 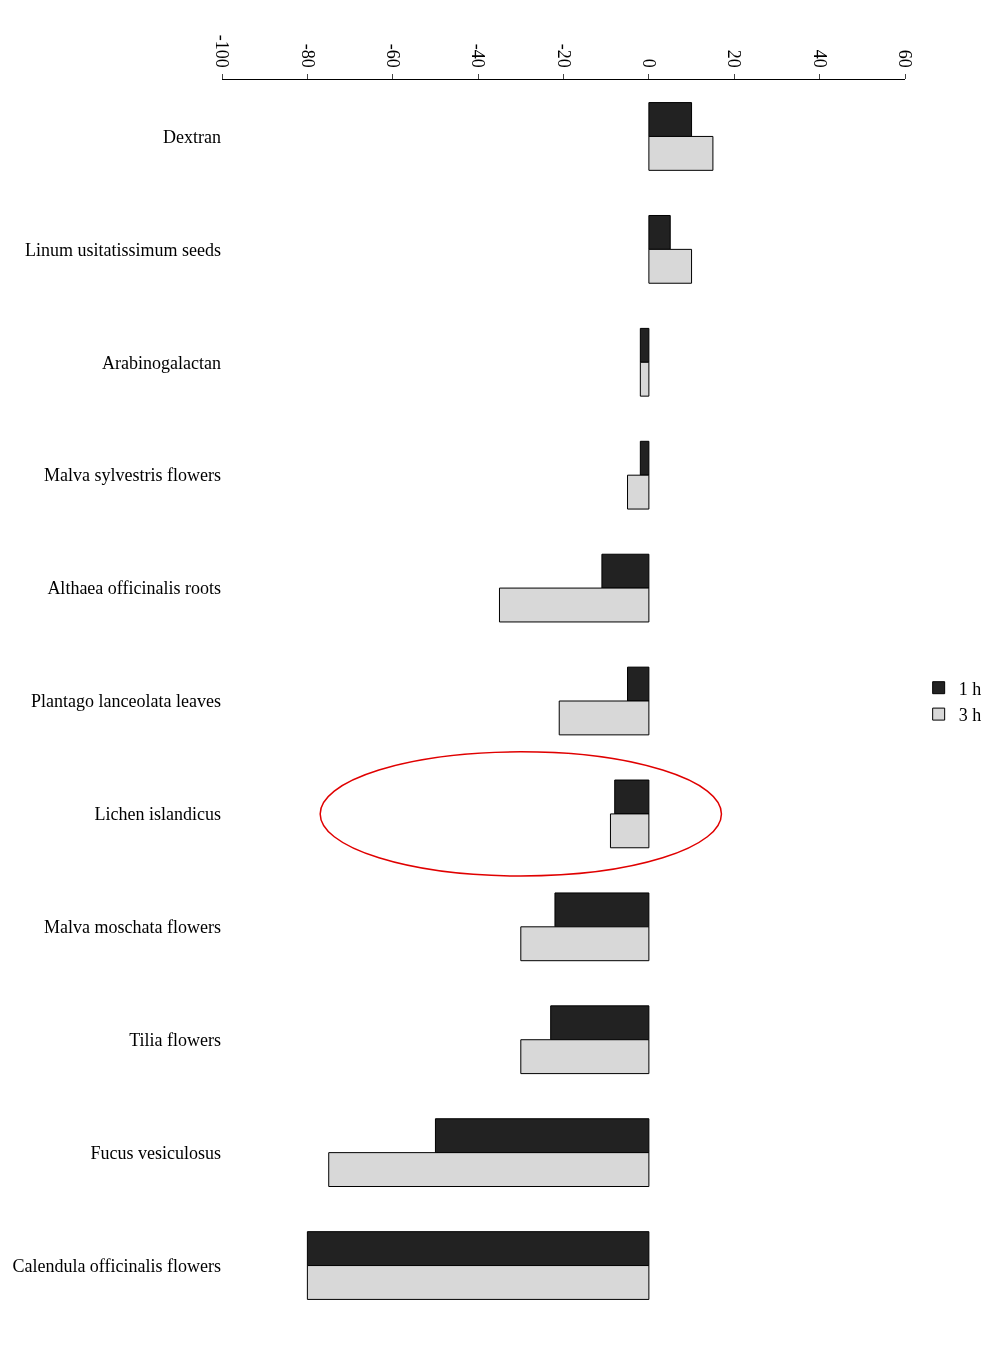 What do you see at coordinates (905, 58) in the screenshot?
I see `x-tick-label: 60` at bounding box center [905, 58].